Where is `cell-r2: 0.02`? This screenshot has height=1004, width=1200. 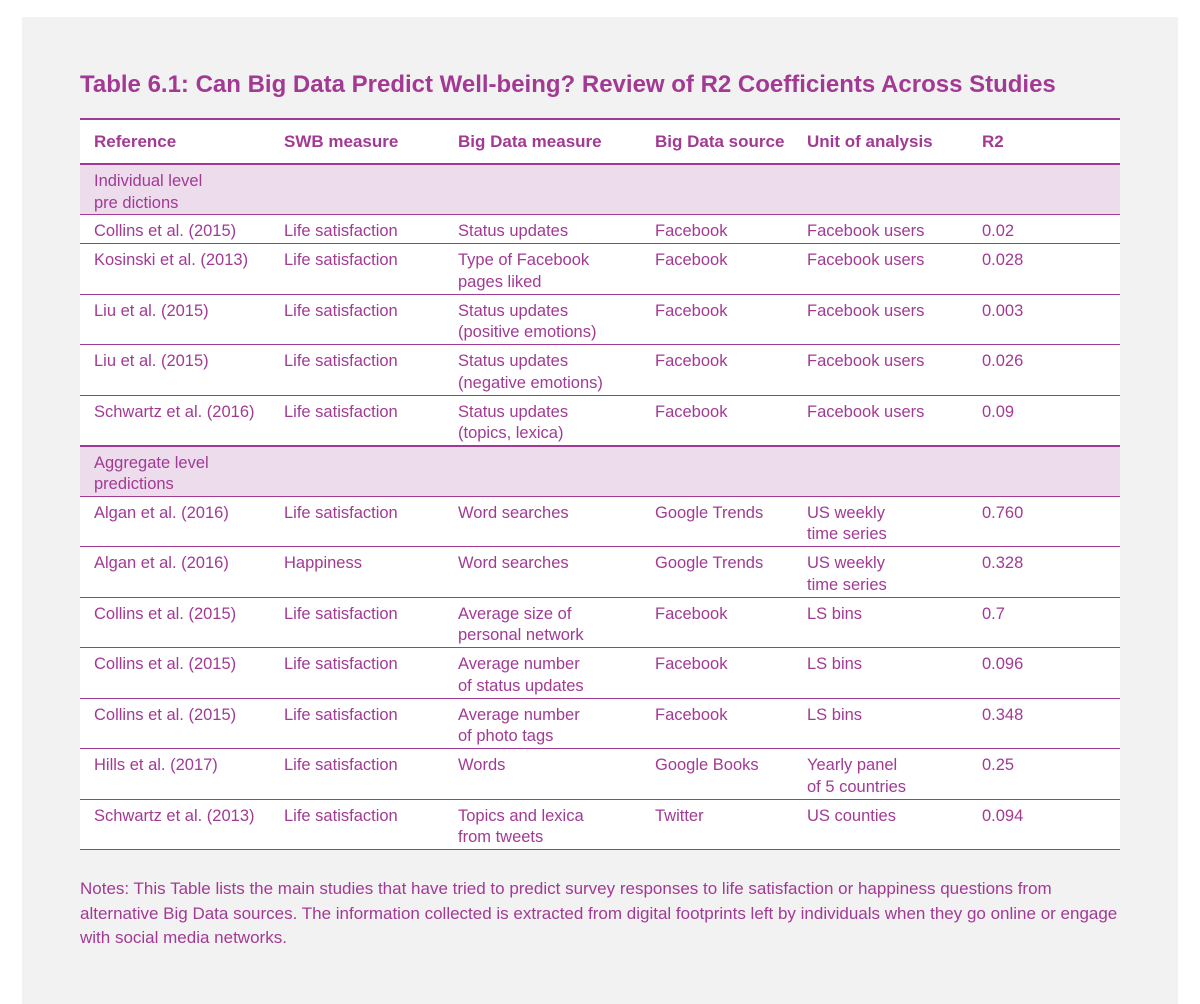
cell-r2: 0.02 is located at coordinates (998, 231).